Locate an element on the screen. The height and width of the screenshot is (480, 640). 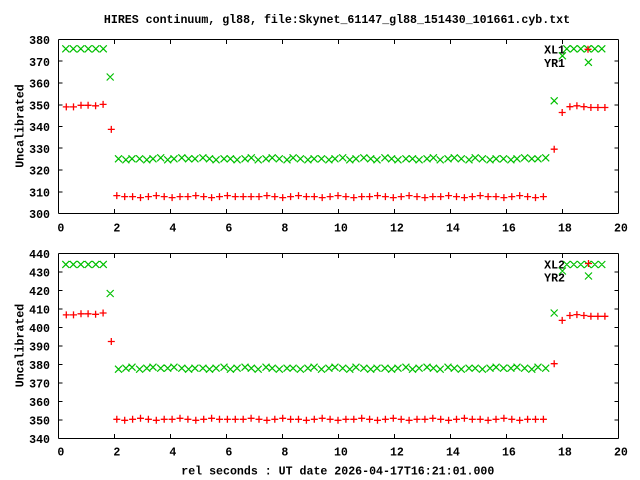
svg-text: 410 is located at coordinates (39, 311).